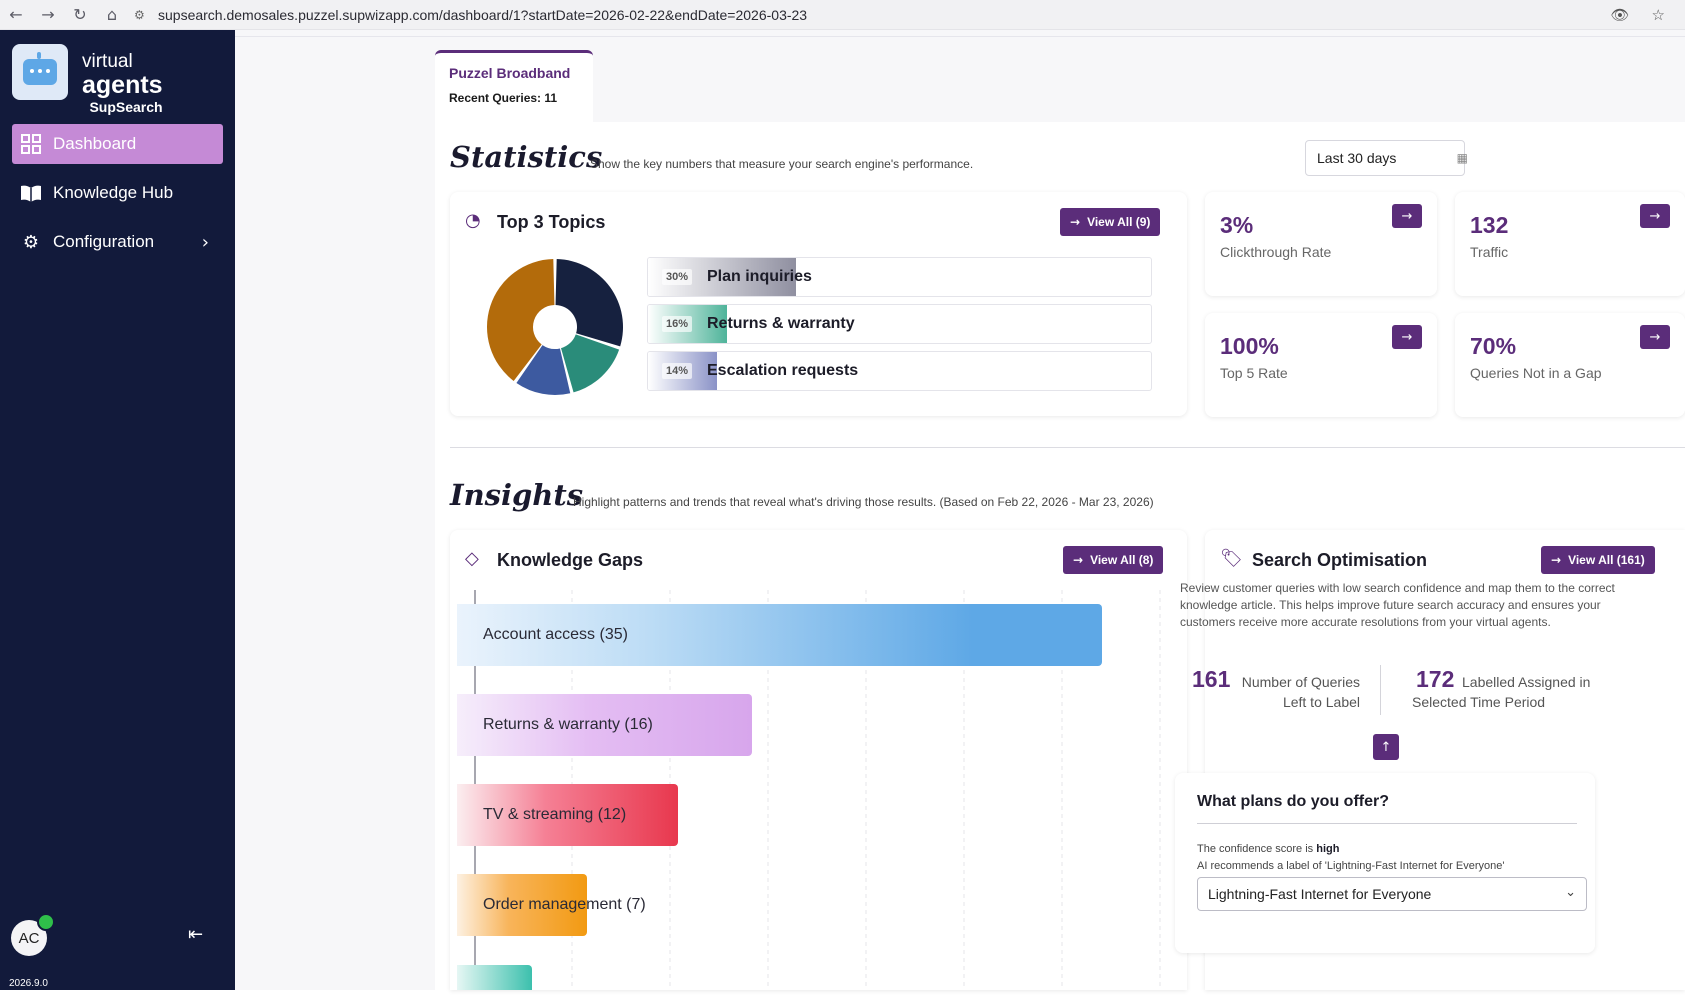 The height and width of the screenshot is (1002, 1685). Describe the element at coordinates (48, 14) in the screenshot. I see `forward-icon: →` at that location.